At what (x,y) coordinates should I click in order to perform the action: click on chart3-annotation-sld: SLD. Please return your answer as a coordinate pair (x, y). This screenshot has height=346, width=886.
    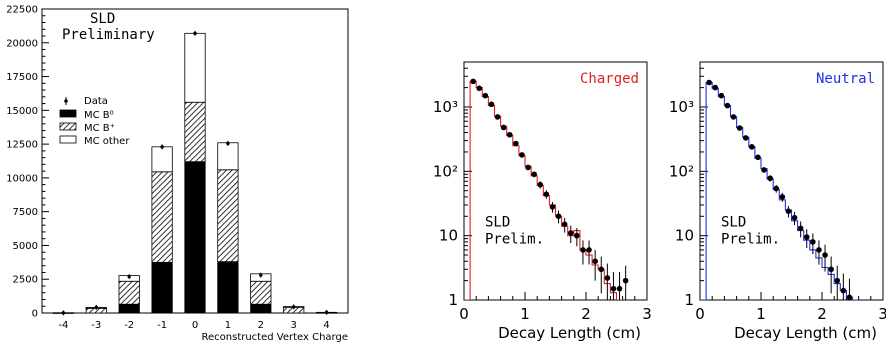
    Looking at the image, I should click on (733, 222).